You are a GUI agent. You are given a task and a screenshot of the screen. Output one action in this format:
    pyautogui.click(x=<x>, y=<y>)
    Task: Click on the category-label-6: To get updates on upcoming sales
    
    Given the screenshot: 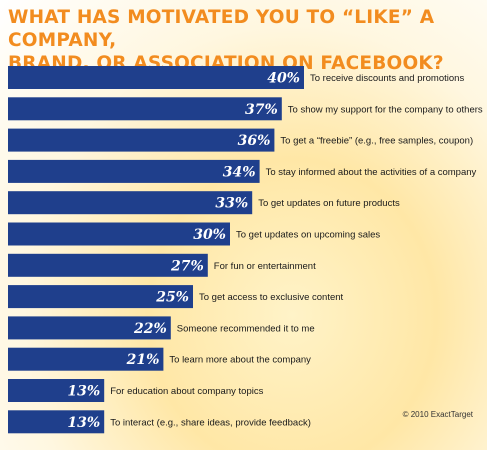 What is the action you would take?
    pyautogui.click(x=308, y=235)
    